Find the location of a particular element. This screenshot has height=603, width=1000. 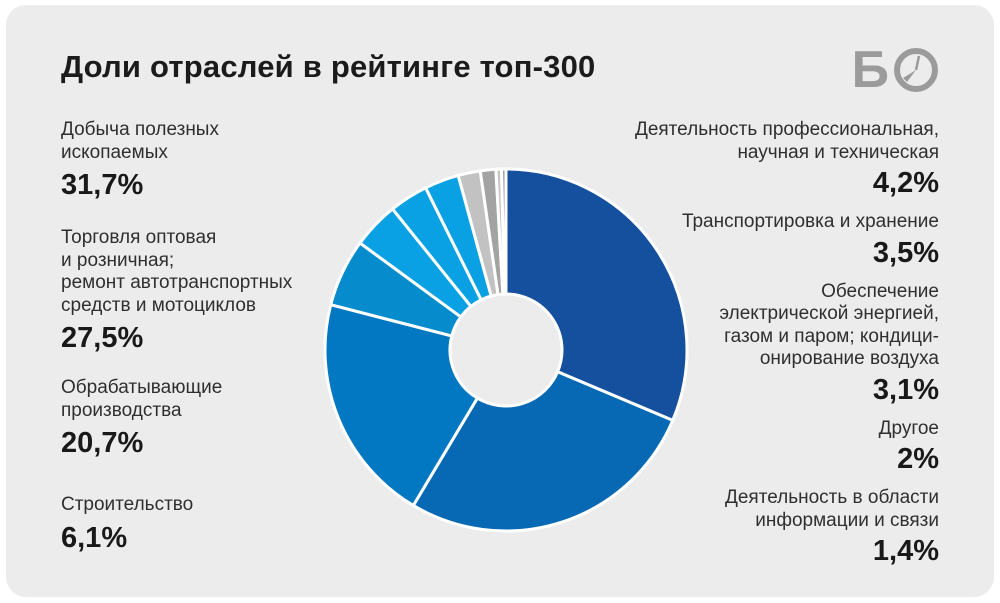

legend-item-mining: Добыча полезных ископаемых 31,7% is located at coordinates (206, 160).